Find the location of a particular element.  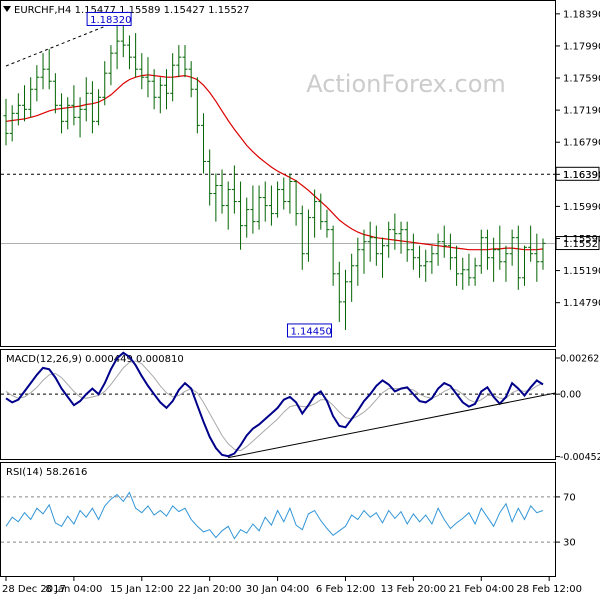

rsi-layer is located at coordinates (278, 517).